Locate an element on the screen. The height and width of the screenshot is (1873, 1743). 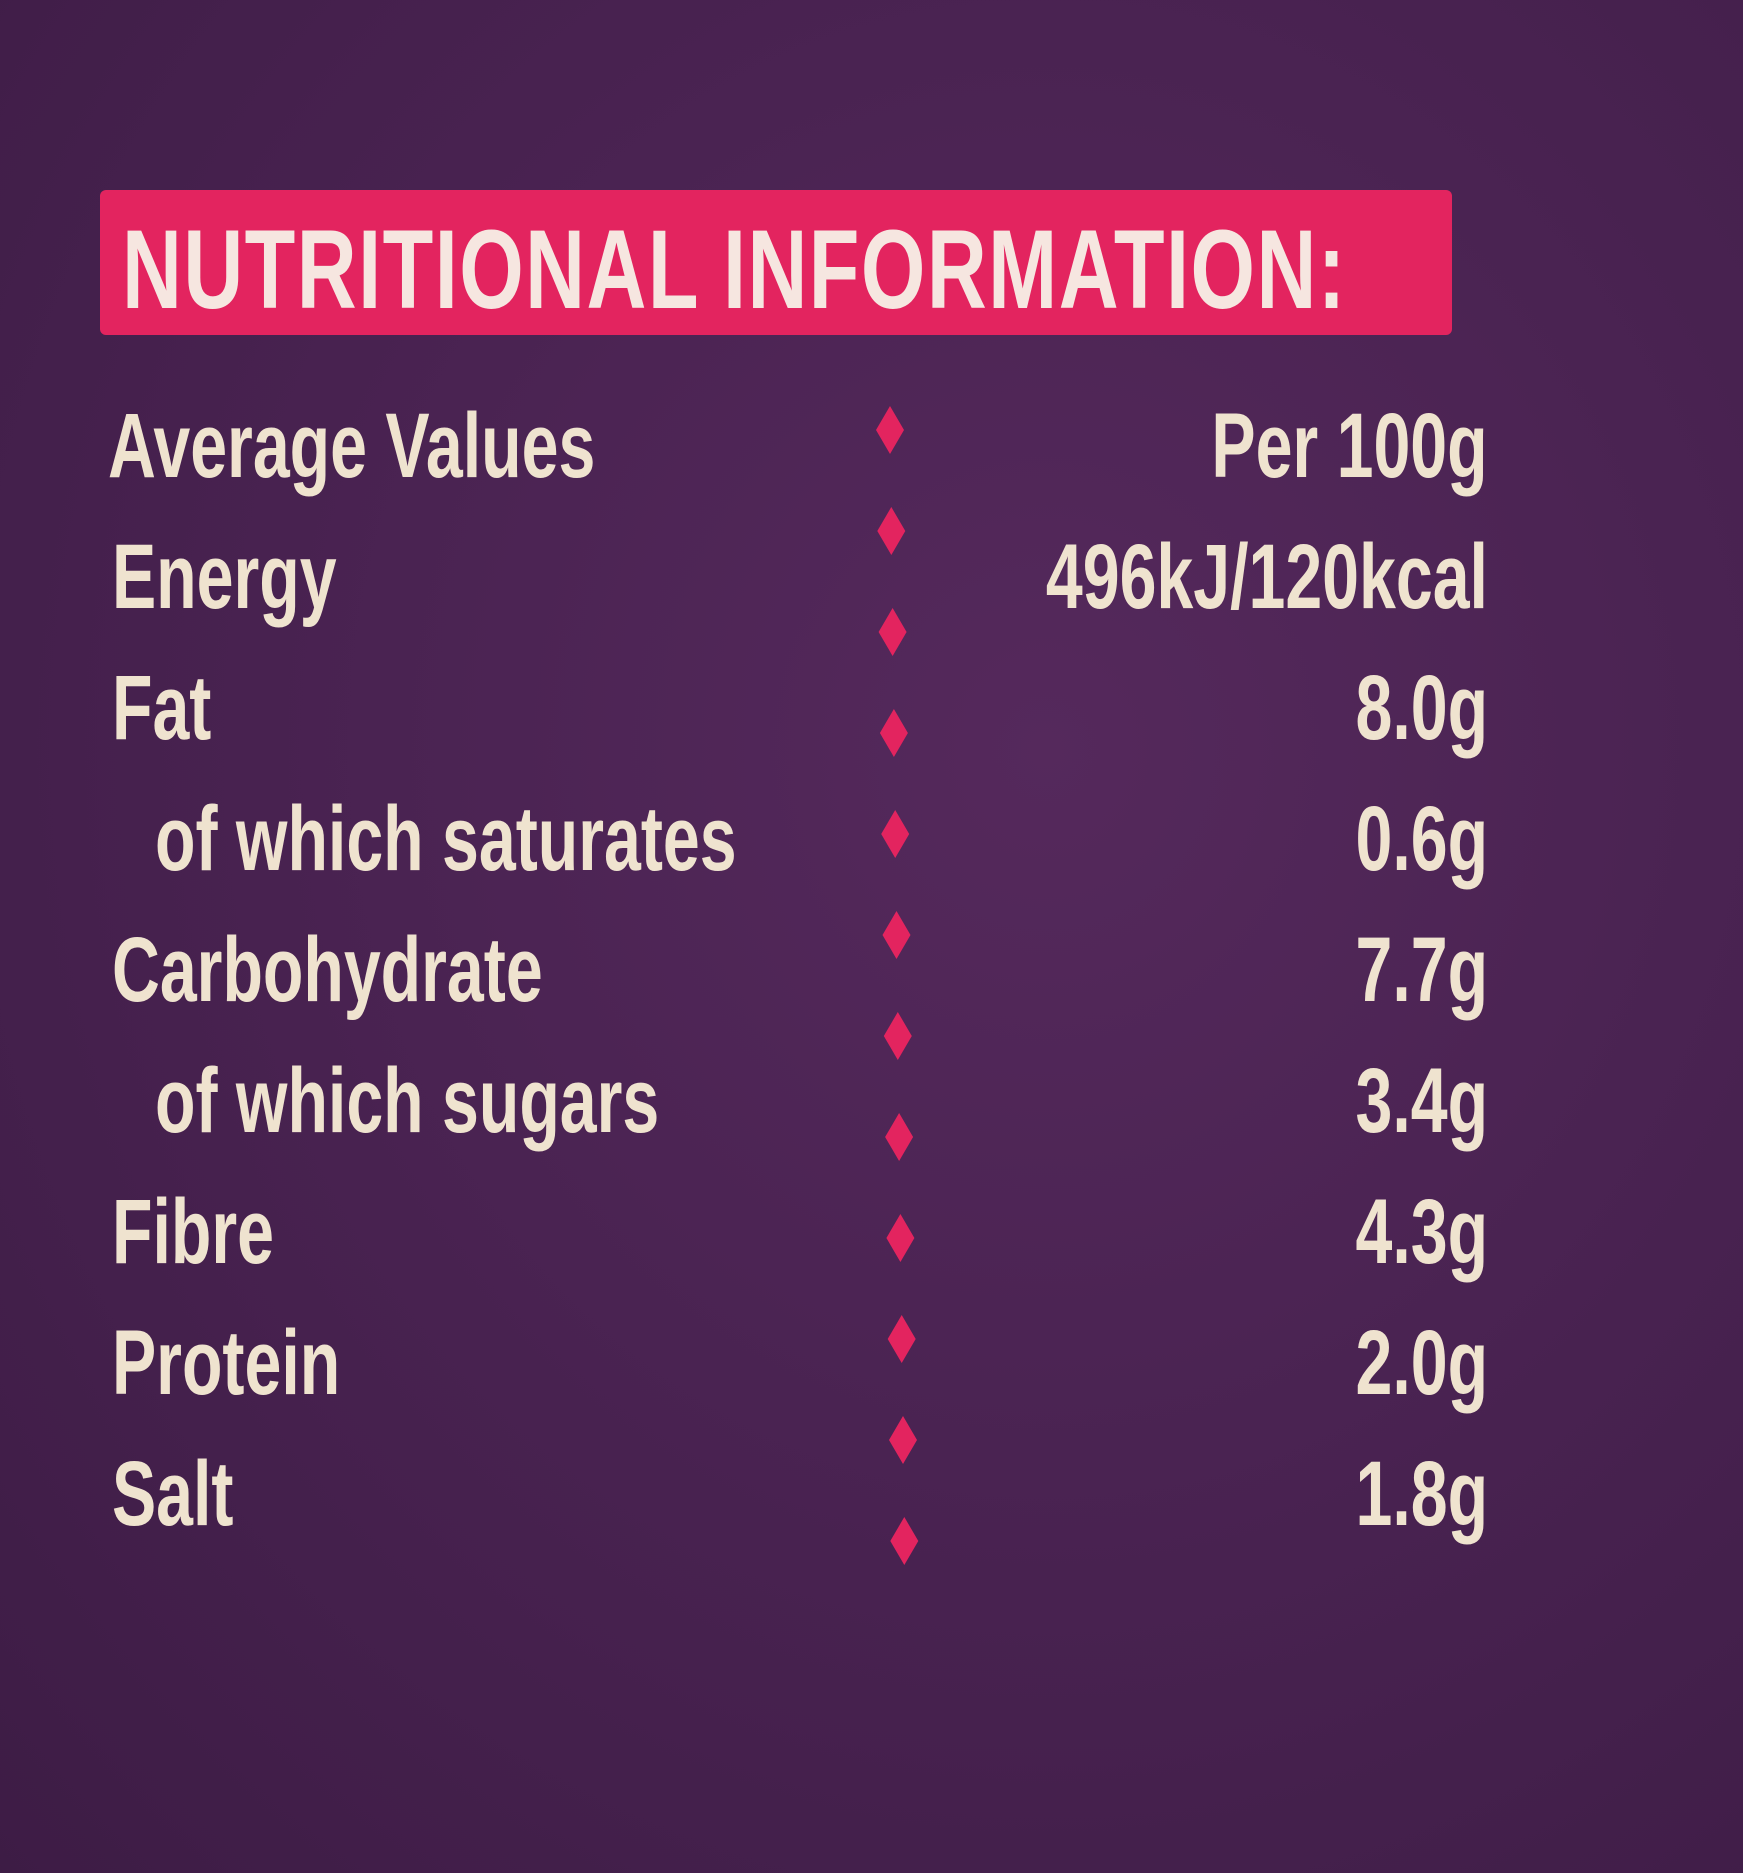
nutrient-value: 0.6g is located at coordinates (1421, 839).